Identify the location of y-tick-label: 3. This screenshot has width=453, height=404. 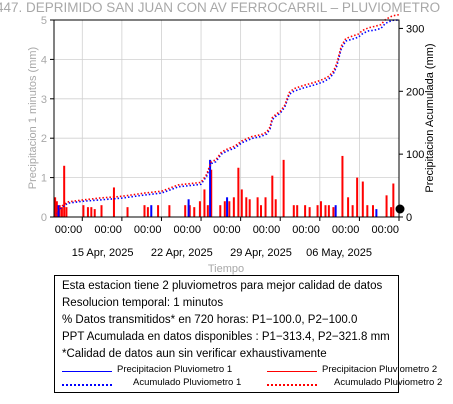
(44, 100).